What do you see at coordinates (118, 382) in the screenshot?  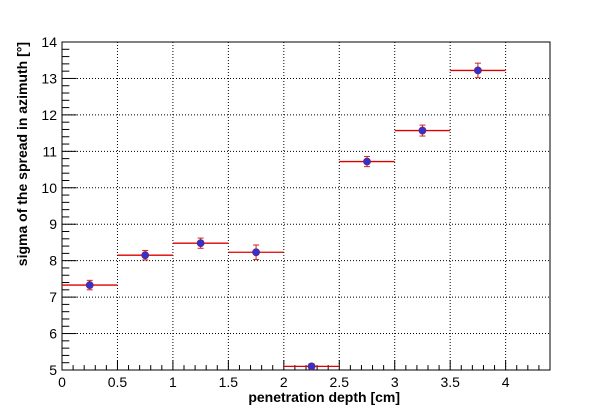 I see `x-tick-label: 0.5` at bounding box center [118, 382].